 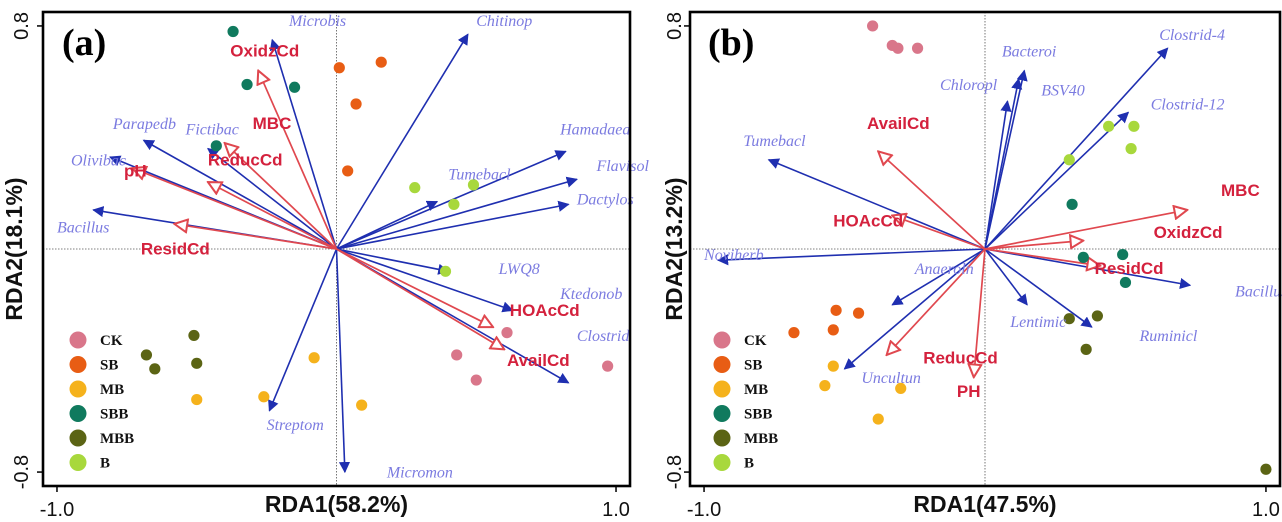 I want to click on legend-marker-ck, so click(x=722, y=340).